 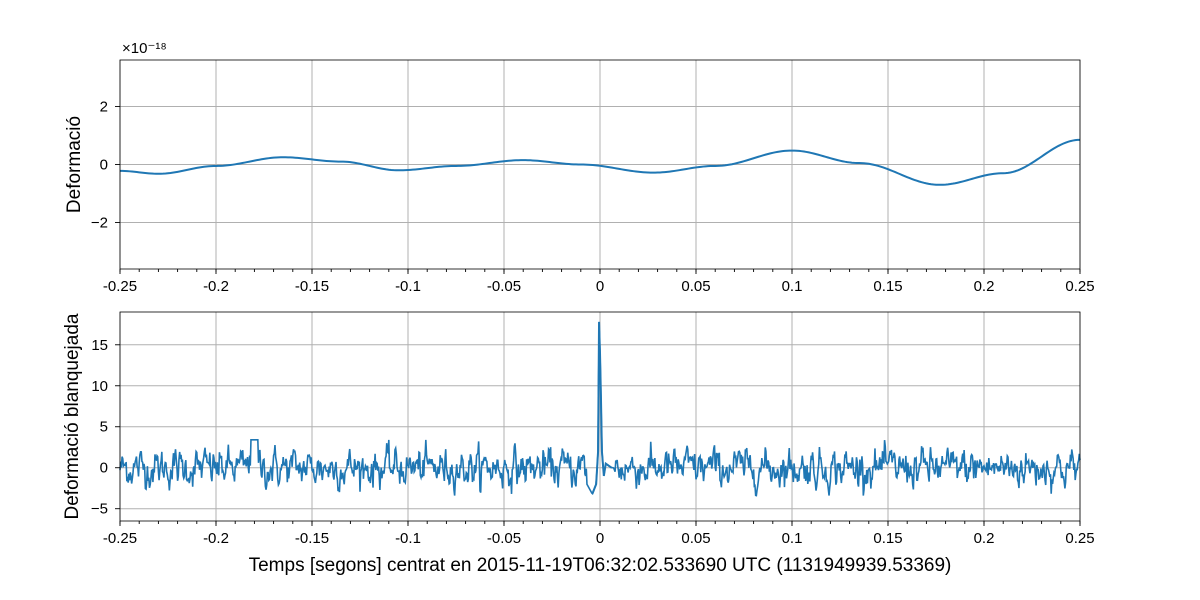 I want to click on top-y-exponent-label: ×10⁻¹⁸, so click(x=144, y=48).